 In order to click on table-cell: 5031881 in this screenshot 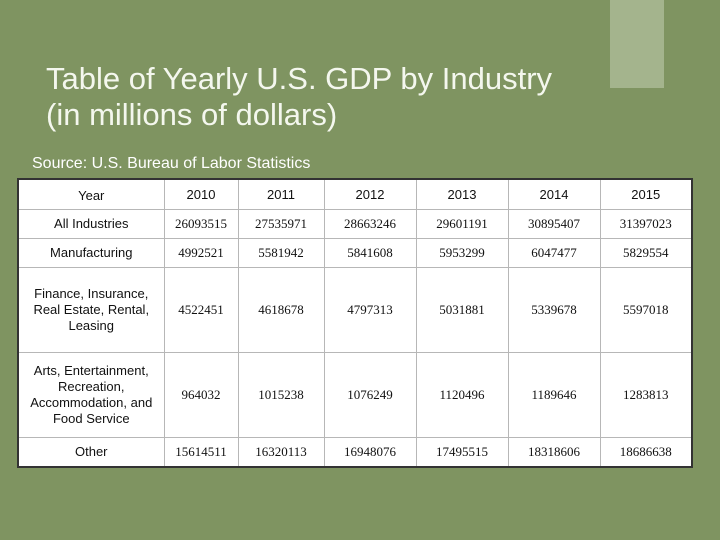, I will do `click(462, 309)`.